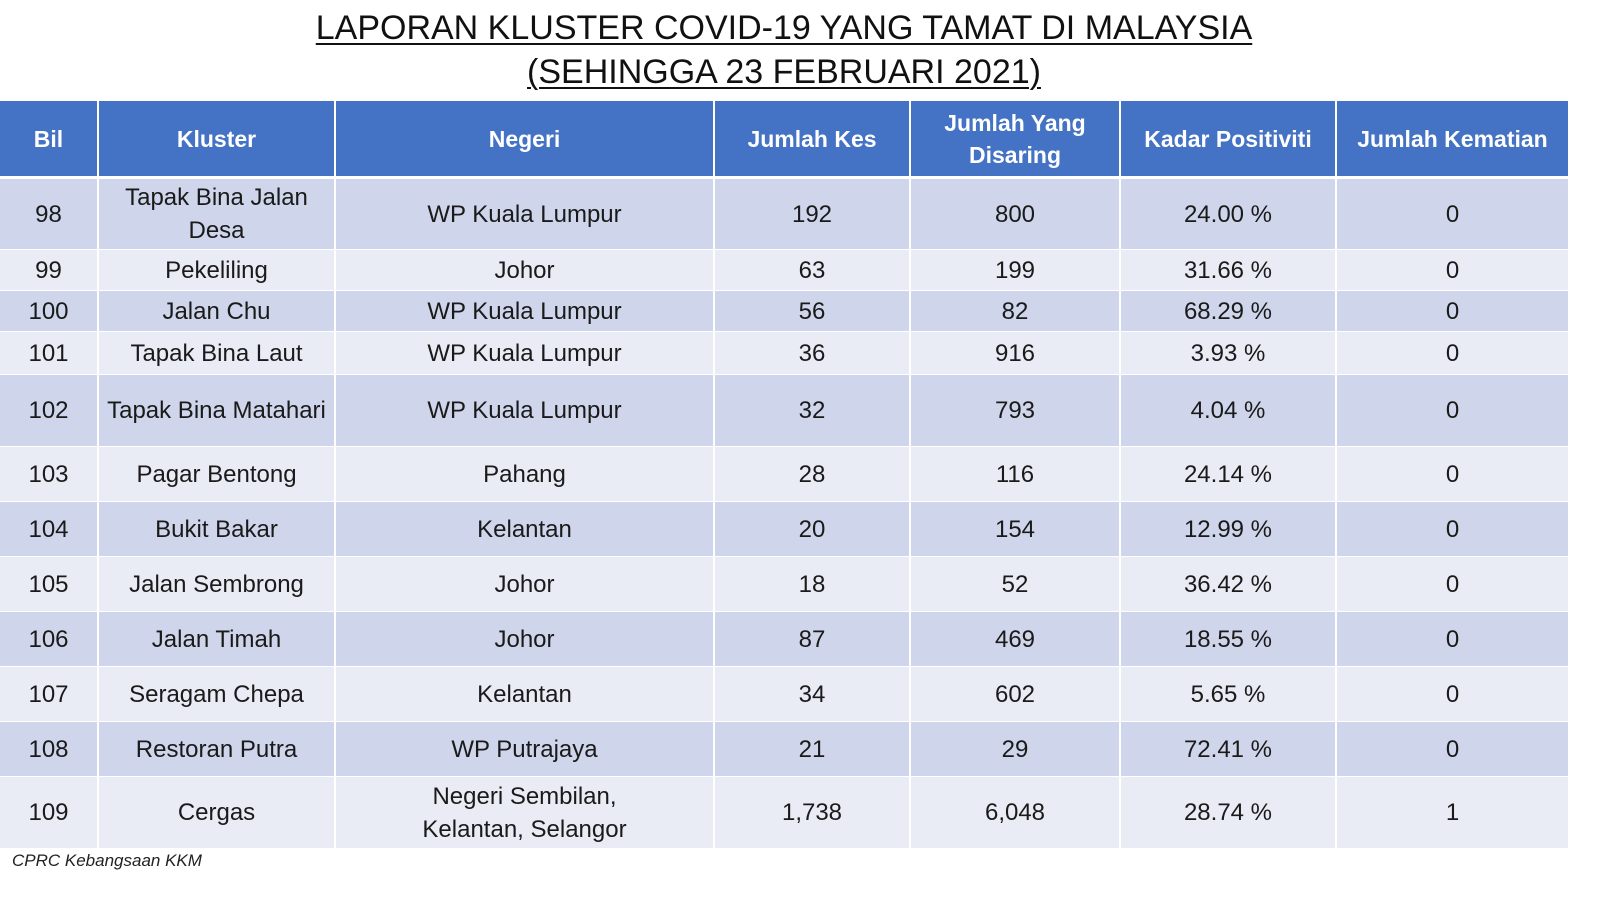 The width and height of the screenshot is (1600, 900). I want to click on cell-jumlah-kes: 28, so click(812, 474).